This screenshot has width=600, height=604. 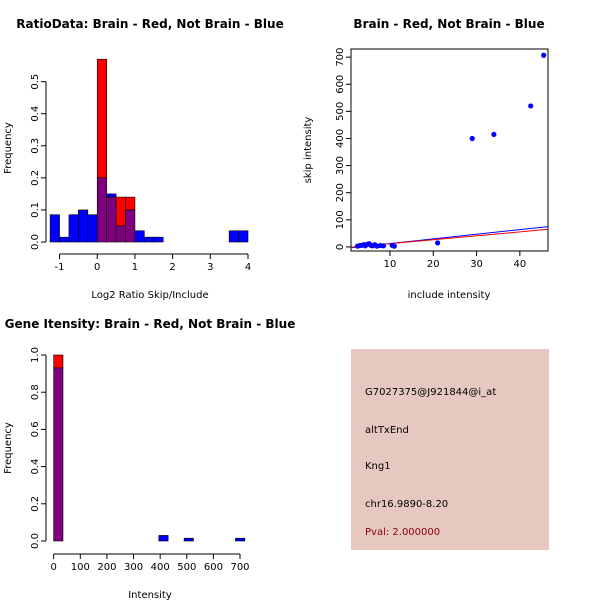 What do you see at coordinates (213, 567) in the screenshot?
I see `x-tick-label: 600` at bounding box center [213, 567].